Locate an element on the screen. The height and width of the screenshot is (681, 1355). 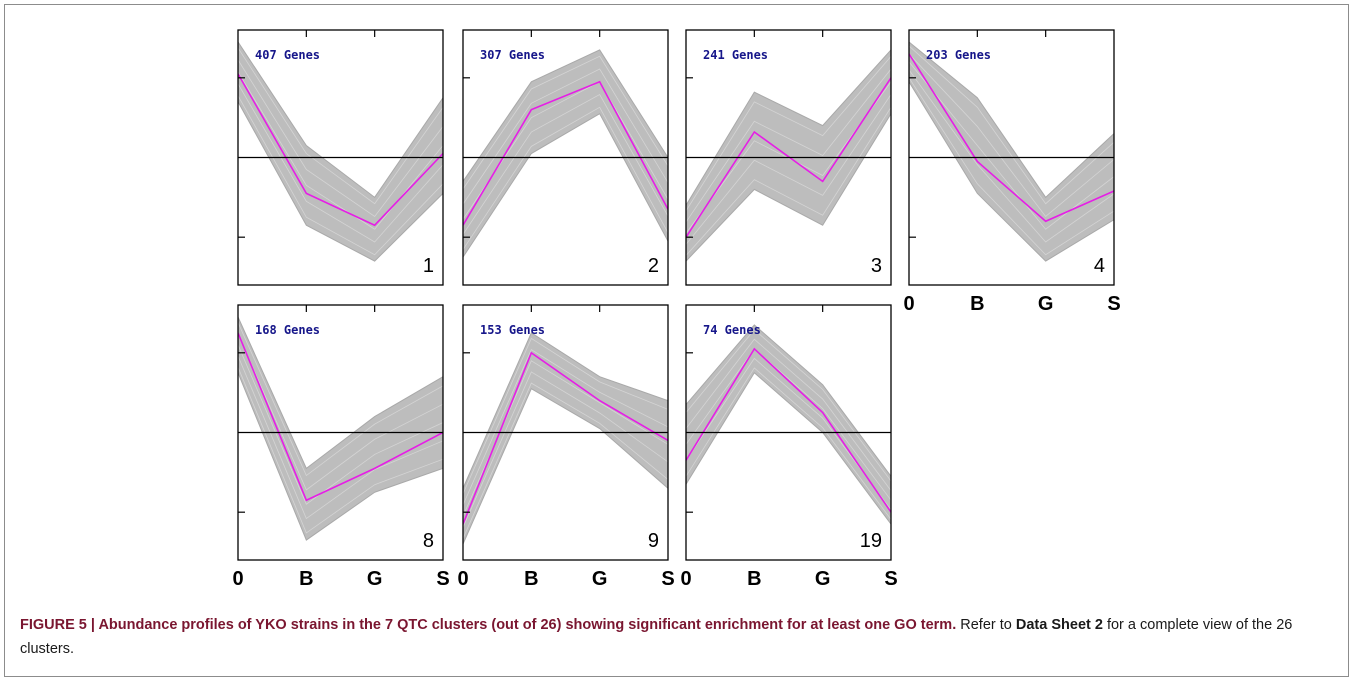
cluster-panel-19: 74 Genes 19 0 B G S is located at coordinates (789, 447).